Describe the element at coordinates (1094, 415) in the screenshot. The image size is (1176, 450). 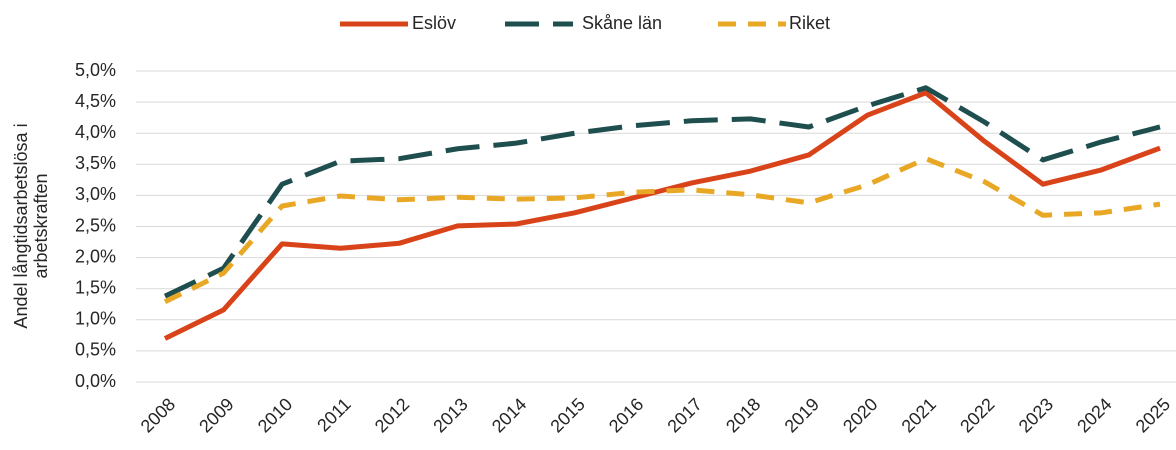
I see `x-tick-label: 2024` at that location.